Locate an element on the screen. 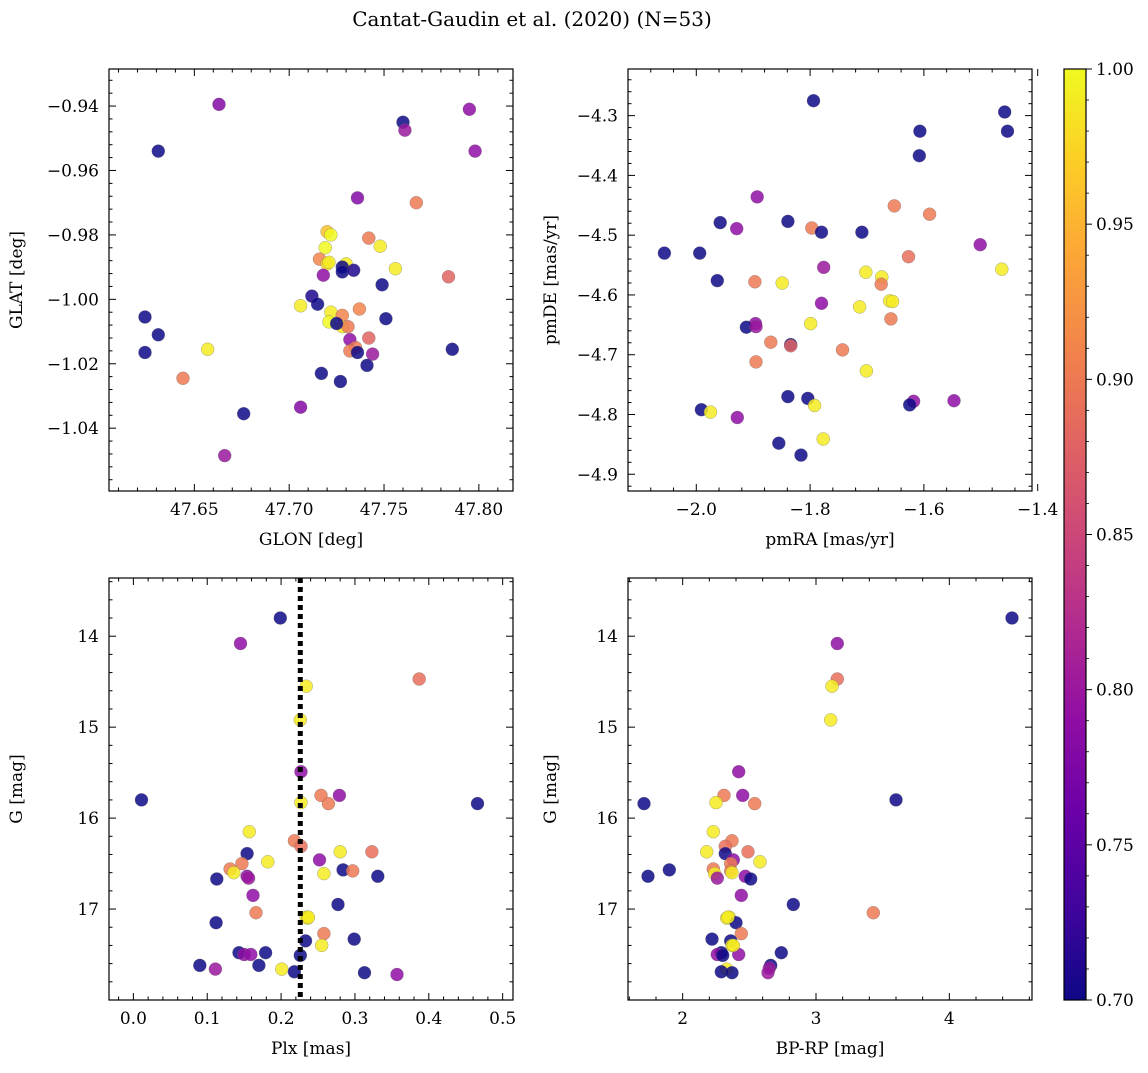 The width and height of the screenshot is (1148, 1073). y-tick-label: −4.6 is located at coordinates (597, 296).